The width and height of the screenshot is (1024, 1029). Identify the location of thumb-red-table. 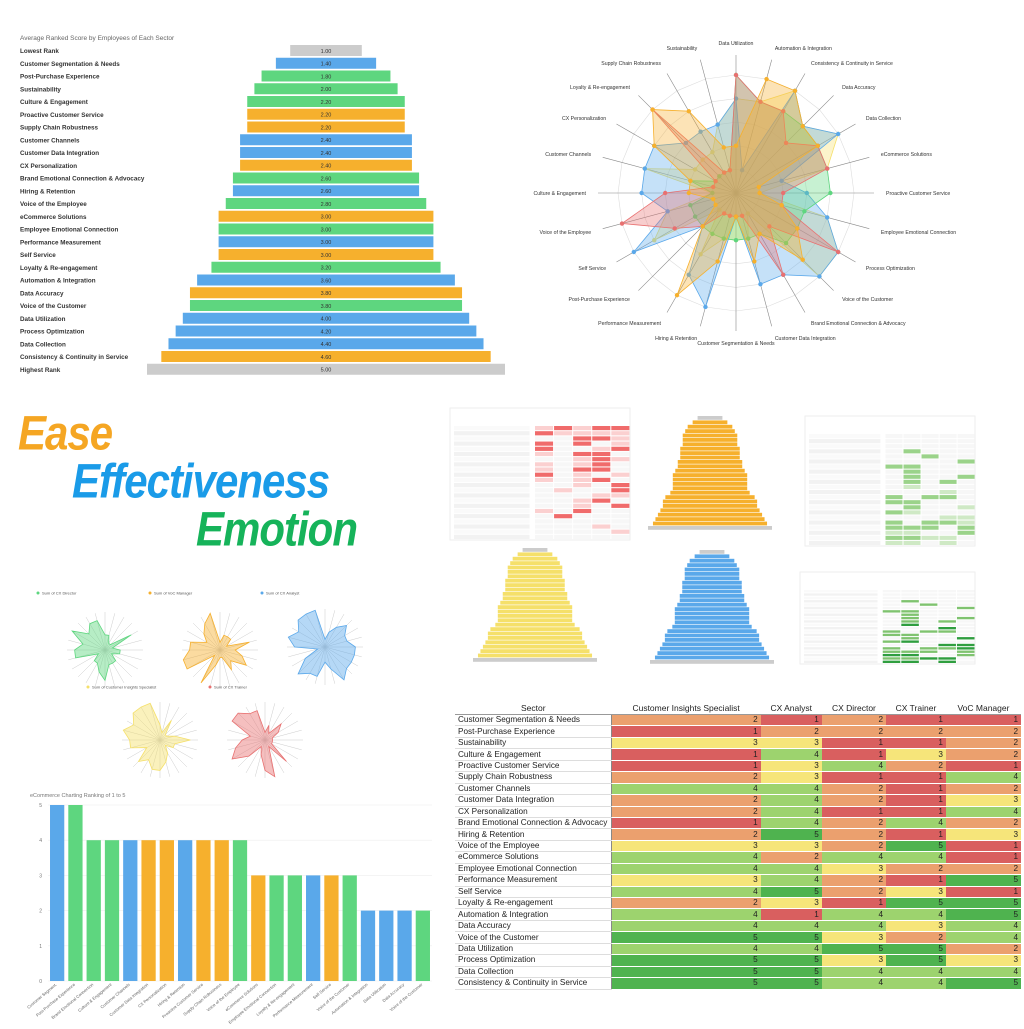
(540, 474).